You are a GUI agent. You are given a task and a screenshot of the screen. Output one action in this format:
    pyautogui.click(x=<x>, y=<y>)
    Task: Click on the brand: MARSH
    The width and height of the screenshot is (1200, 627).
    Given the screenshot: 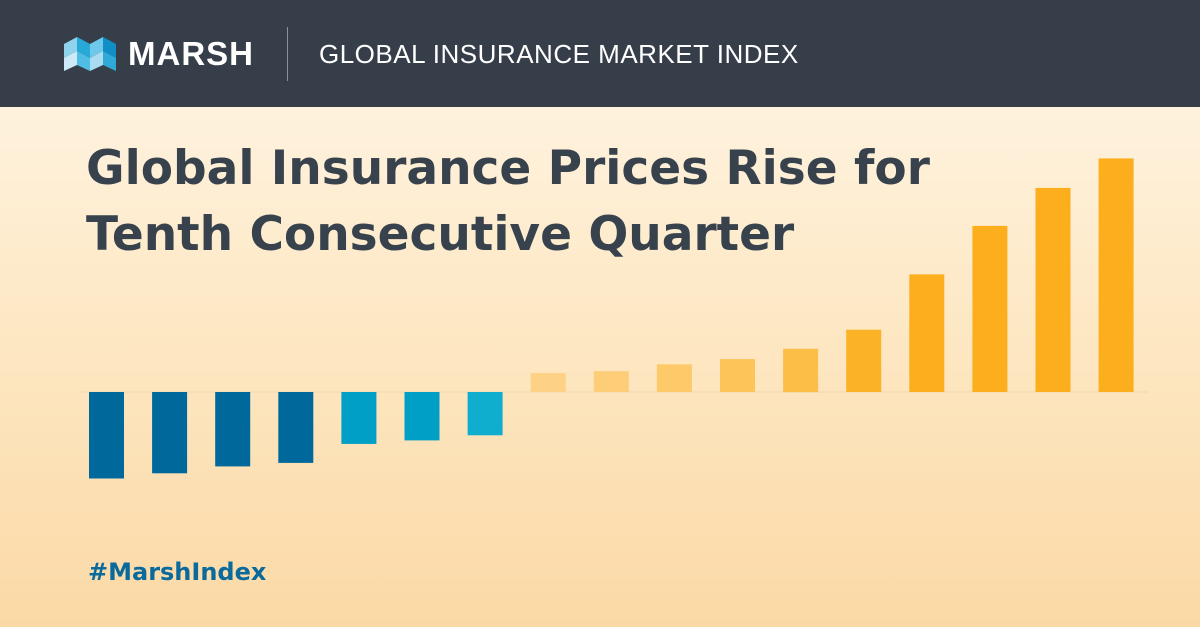 What is the action you would take?
    pyautogui.click(x=159, y=54)
    